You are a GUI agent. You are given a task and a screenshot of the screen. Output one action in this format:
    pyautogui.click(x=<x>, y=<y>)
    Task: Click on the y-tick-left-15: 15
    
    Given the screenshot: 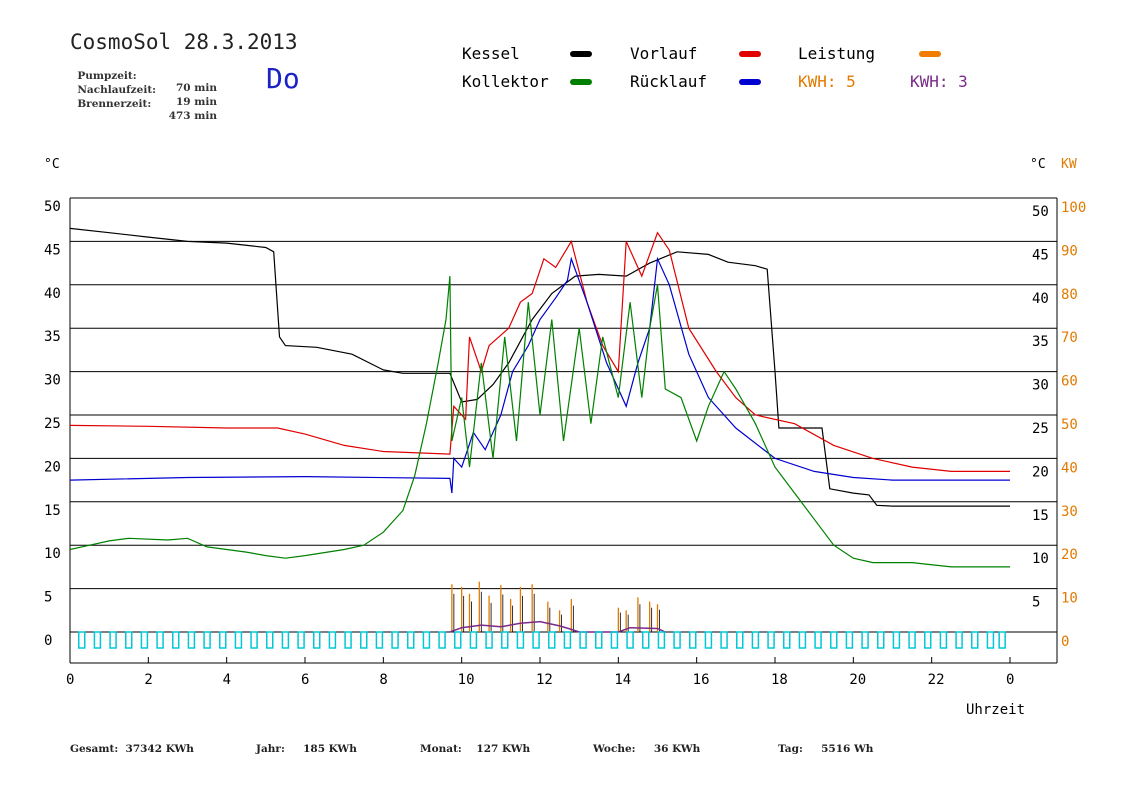 What is the action you would take?
    pyautogui.click(x=52, y=511)
    